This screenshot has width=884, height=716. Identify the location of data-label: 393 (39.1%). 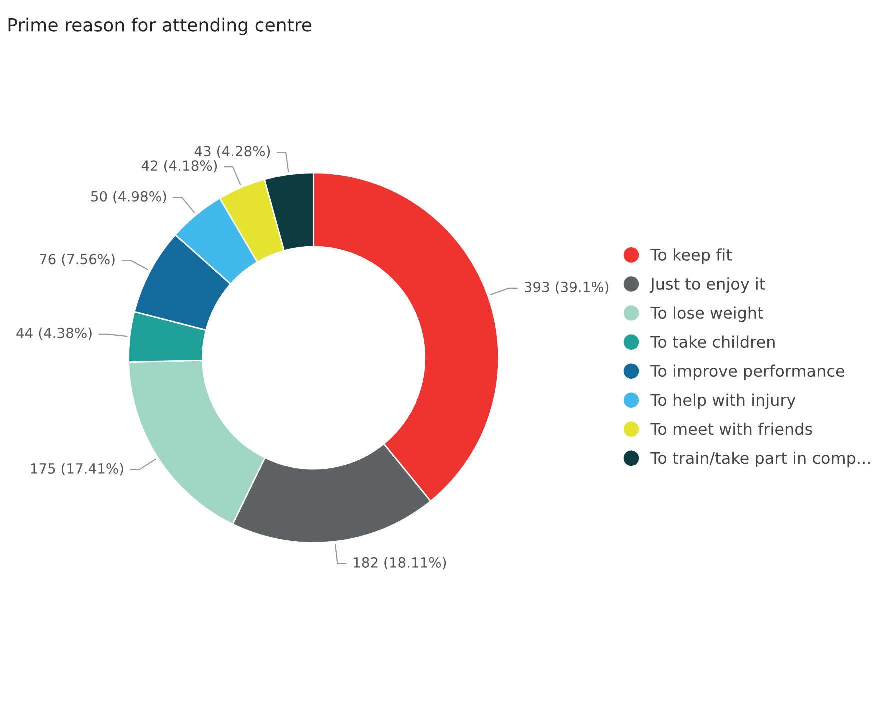
(566, 288).